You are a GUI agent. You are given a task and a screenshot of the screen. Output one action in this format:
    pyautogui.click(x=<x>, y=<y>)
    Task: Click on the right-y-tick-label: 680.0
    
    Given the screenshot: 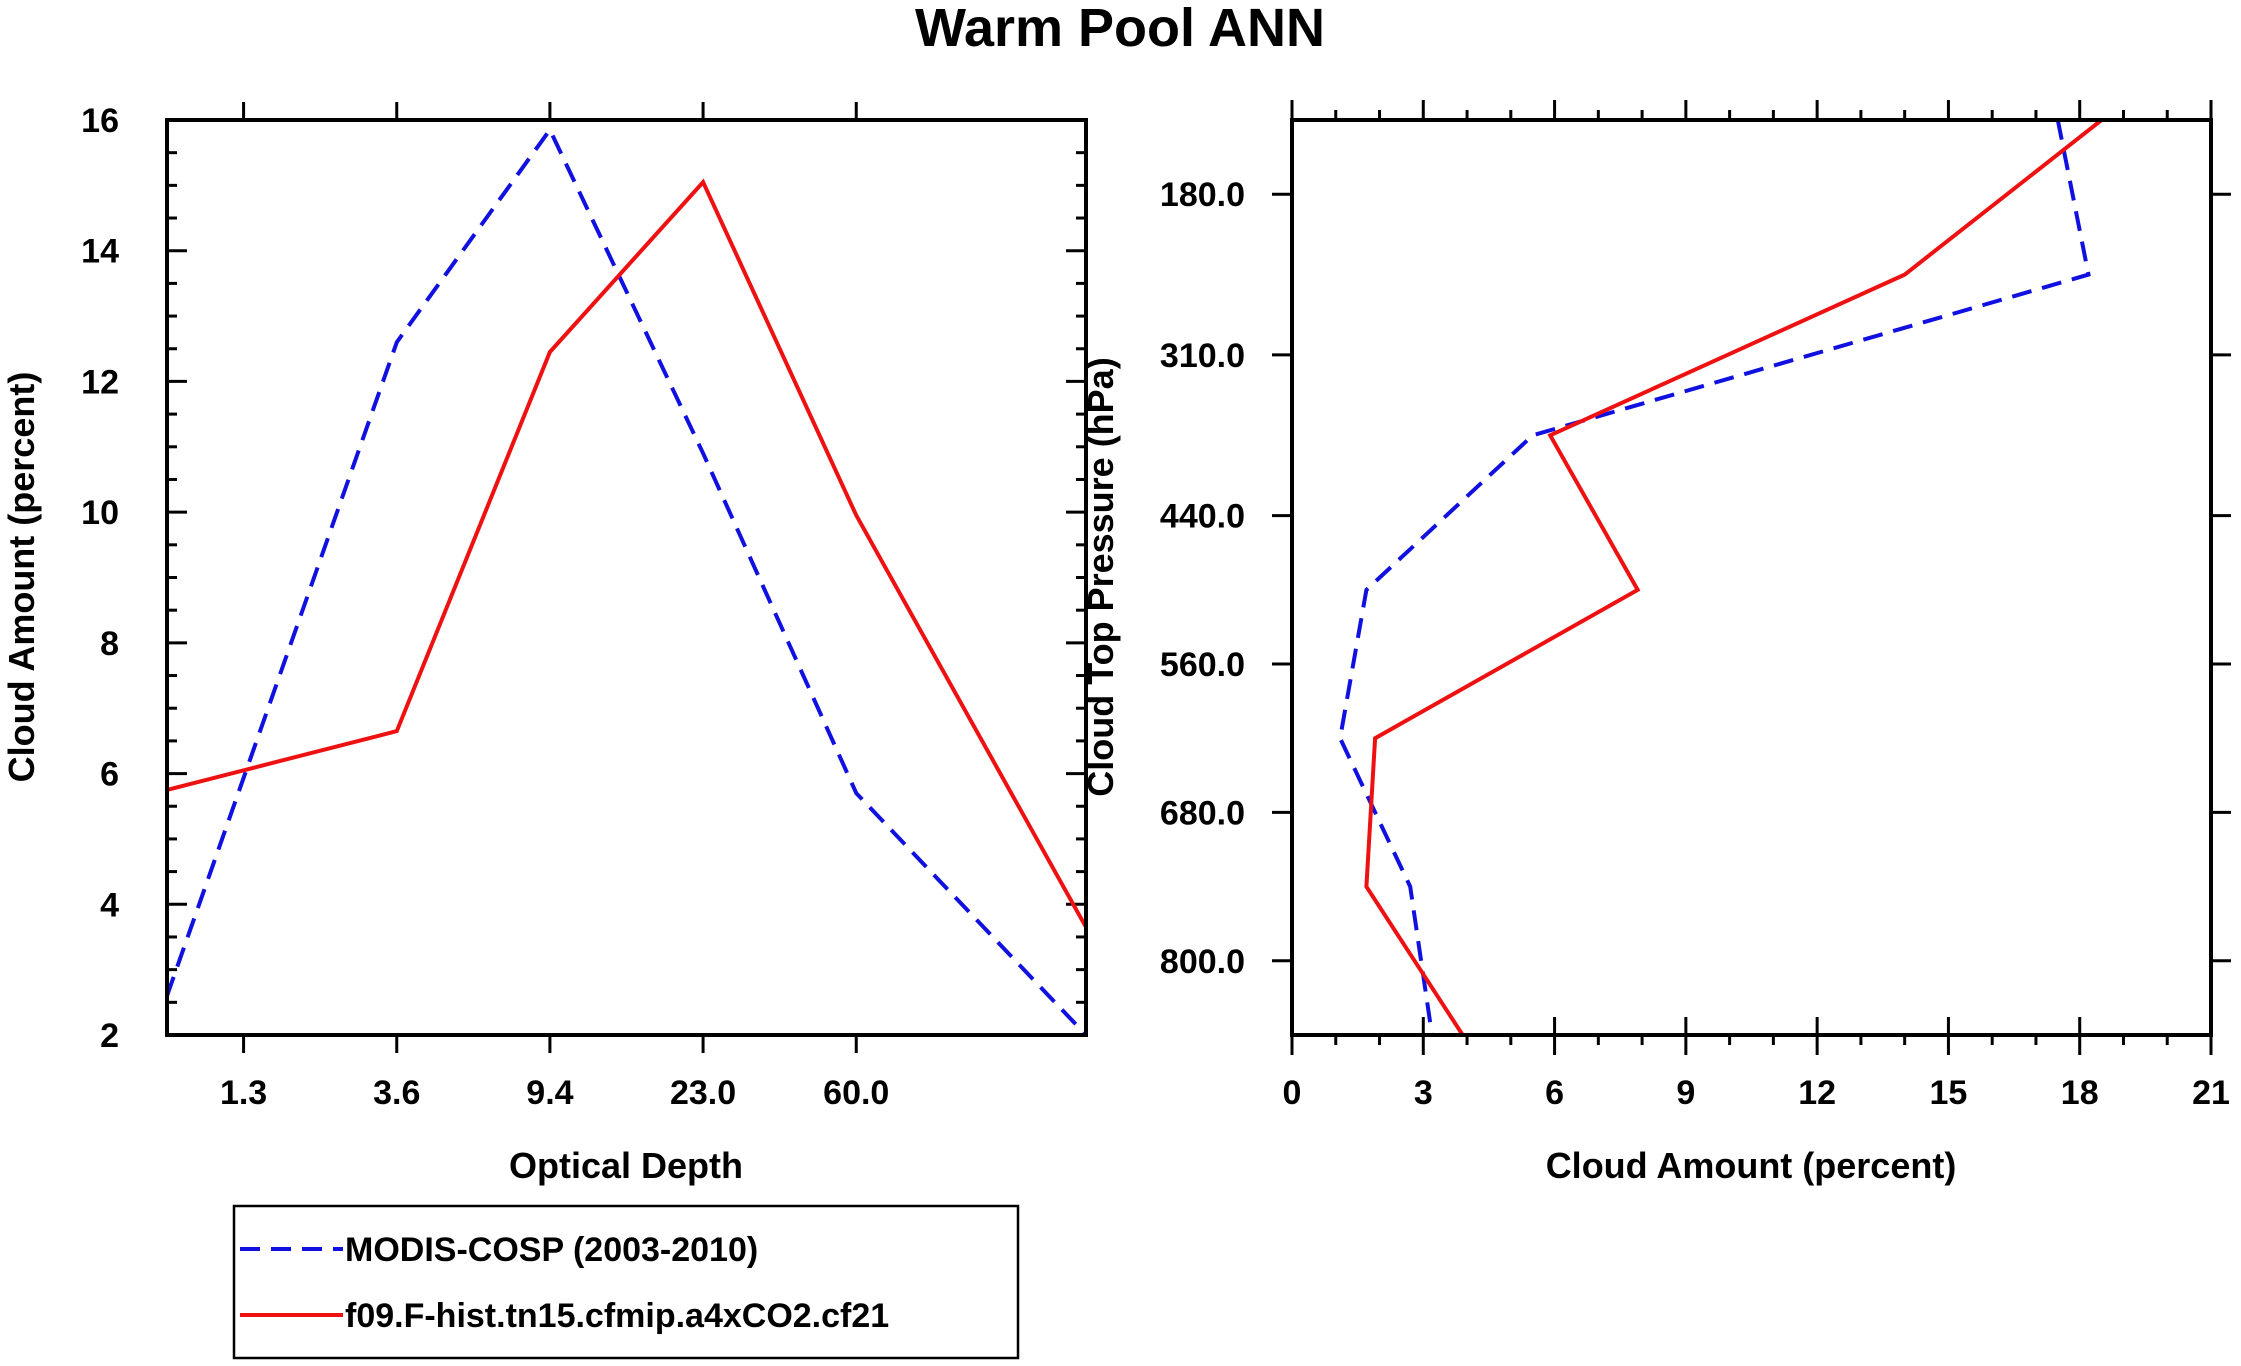 What is the action you would take?
    pyautogui.click(x=1202, y=813)
    